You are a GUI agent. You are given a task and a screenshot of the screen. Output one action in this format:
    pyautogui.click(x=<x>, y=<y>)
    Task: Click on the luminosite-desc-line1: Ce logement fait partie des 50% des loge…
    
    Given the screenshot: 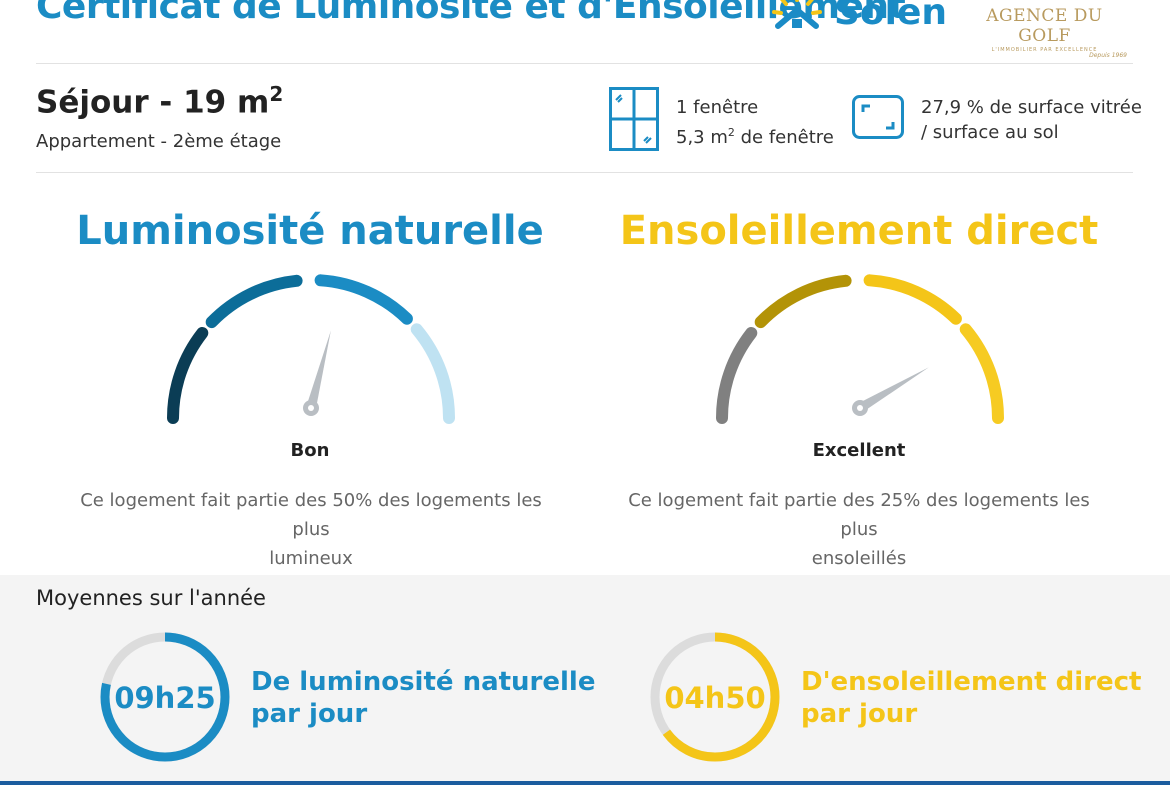 What is the action you would take?
    pyautogui.click(x=311, y=515)
    